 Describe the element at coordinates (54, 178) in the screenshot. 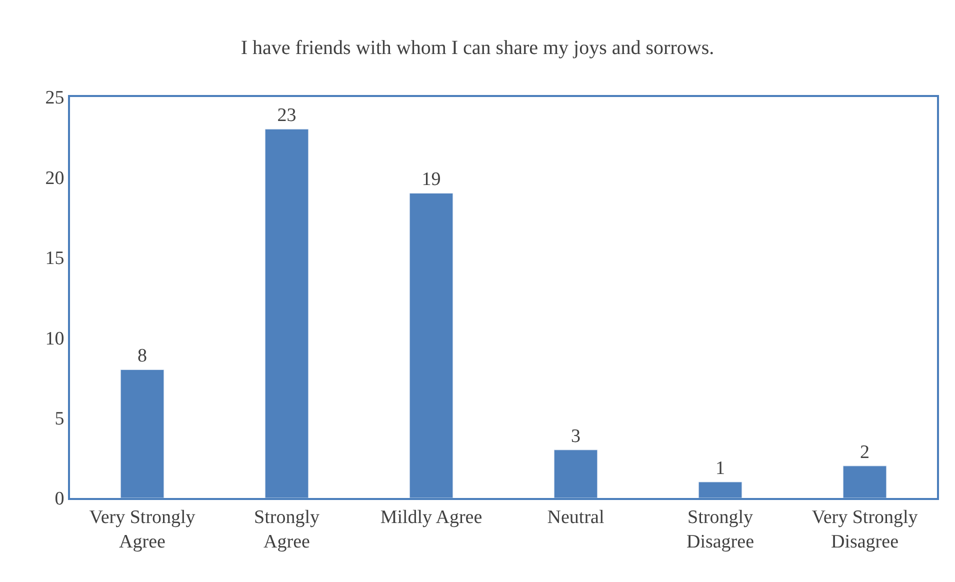

I see `y-tick-label: 20` at that location.